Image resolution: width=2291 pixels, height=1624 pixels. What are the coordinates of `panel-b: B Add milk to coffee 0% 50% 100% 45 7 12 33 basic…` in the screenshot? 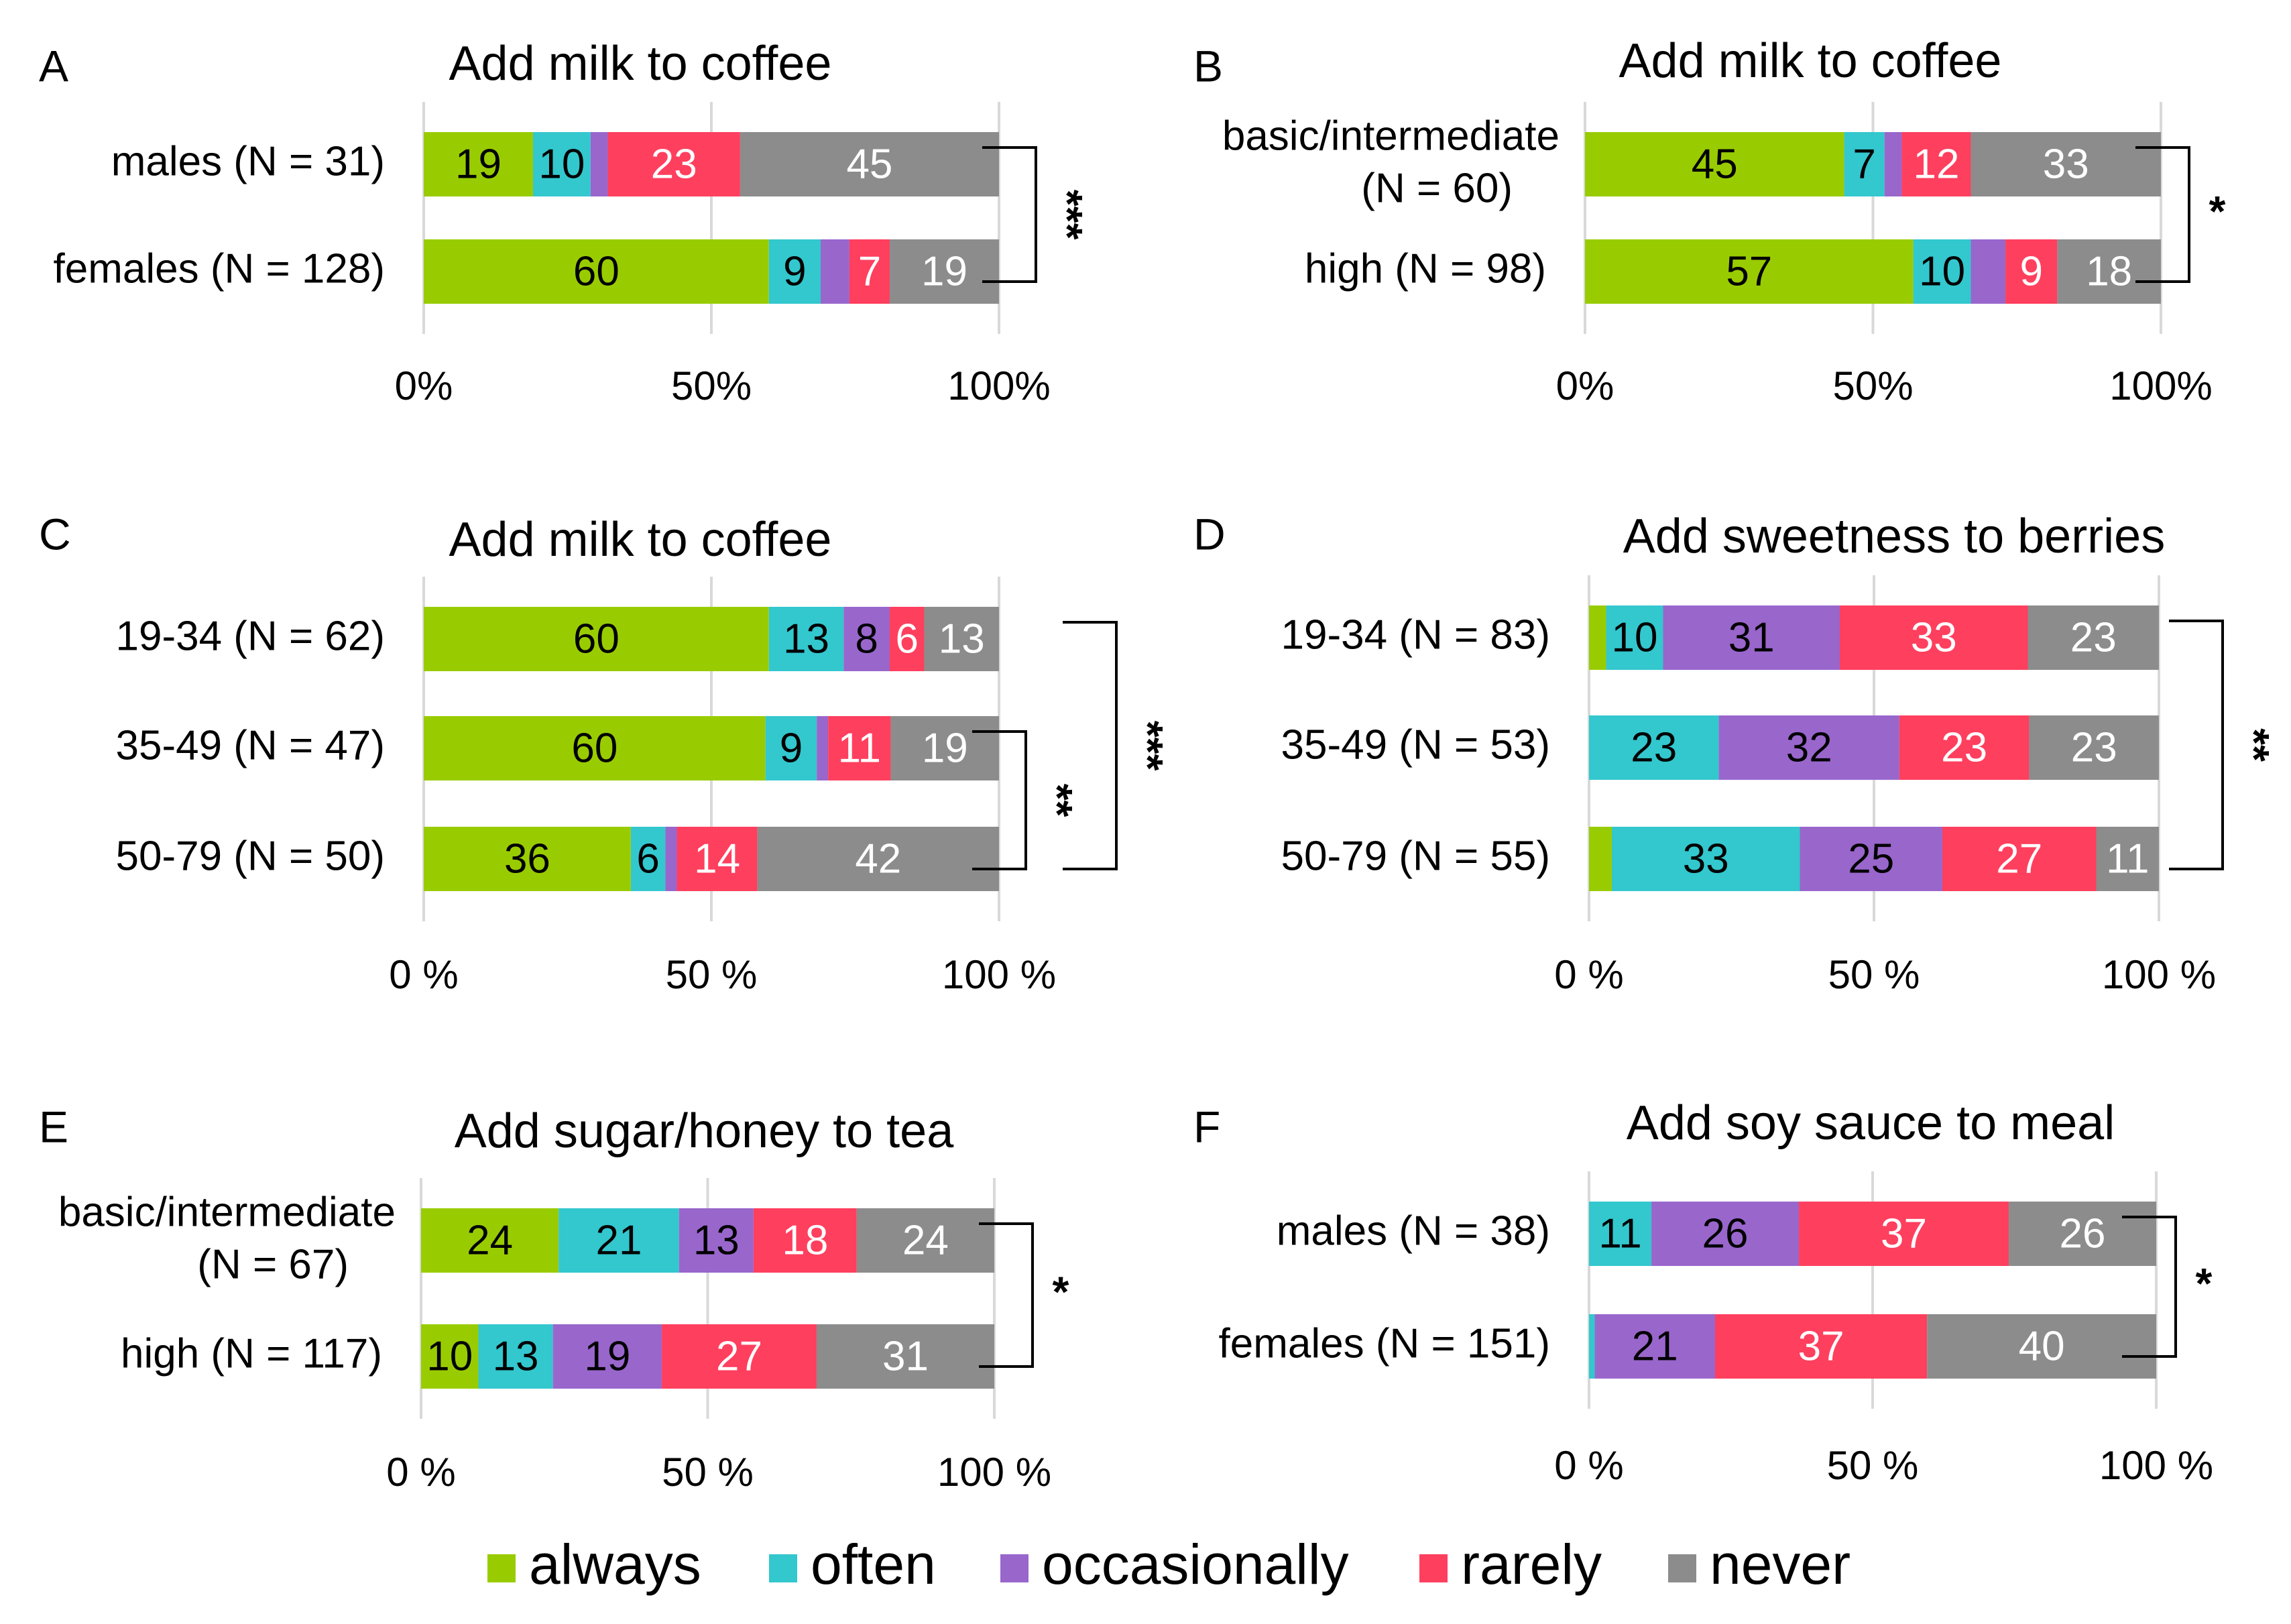 It's located at (1710, 221).